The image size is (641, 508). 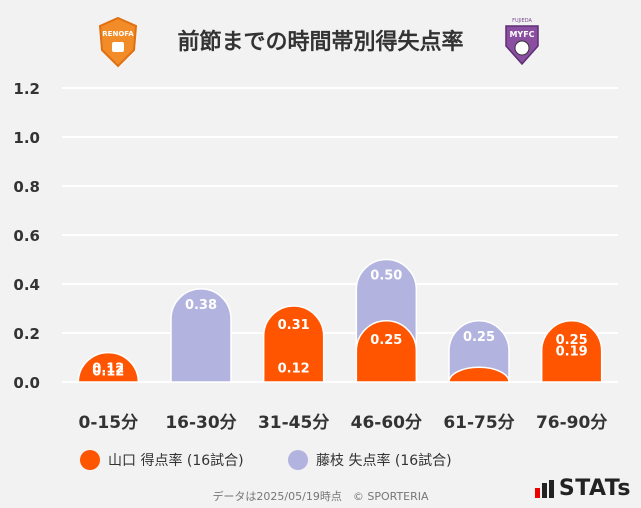 I want to click on legend-home-label: 山口 得点率 (16試合), so click(x=176, y=461).